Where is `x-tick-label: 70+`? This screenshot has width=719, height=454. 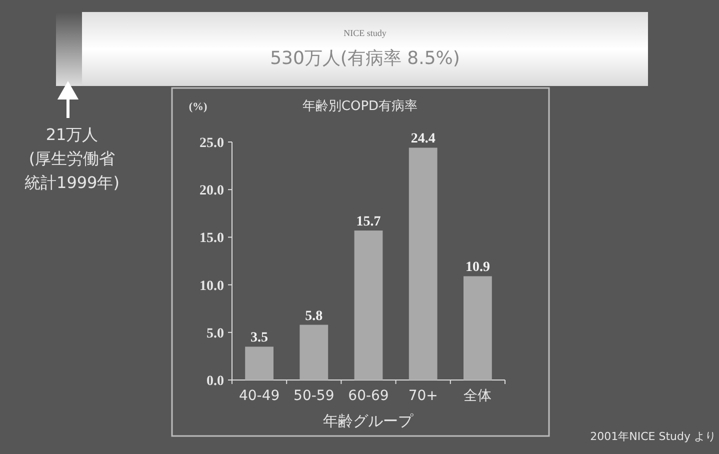
x-tick-label: 70+ is located at coordinates (423, 396).